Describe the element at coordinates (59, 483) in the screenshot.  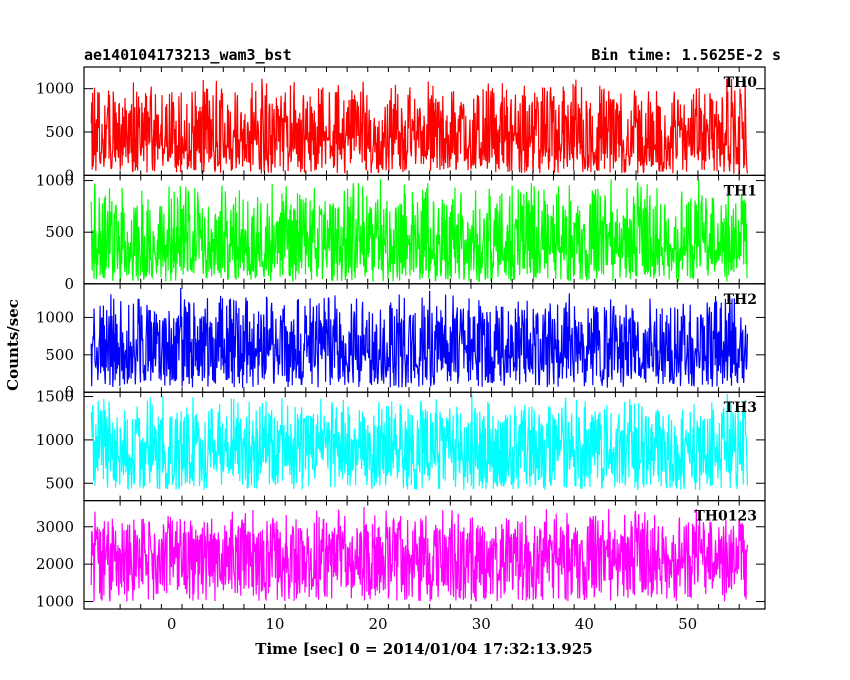
I see `y-tick-label-th3: 500` at that location.